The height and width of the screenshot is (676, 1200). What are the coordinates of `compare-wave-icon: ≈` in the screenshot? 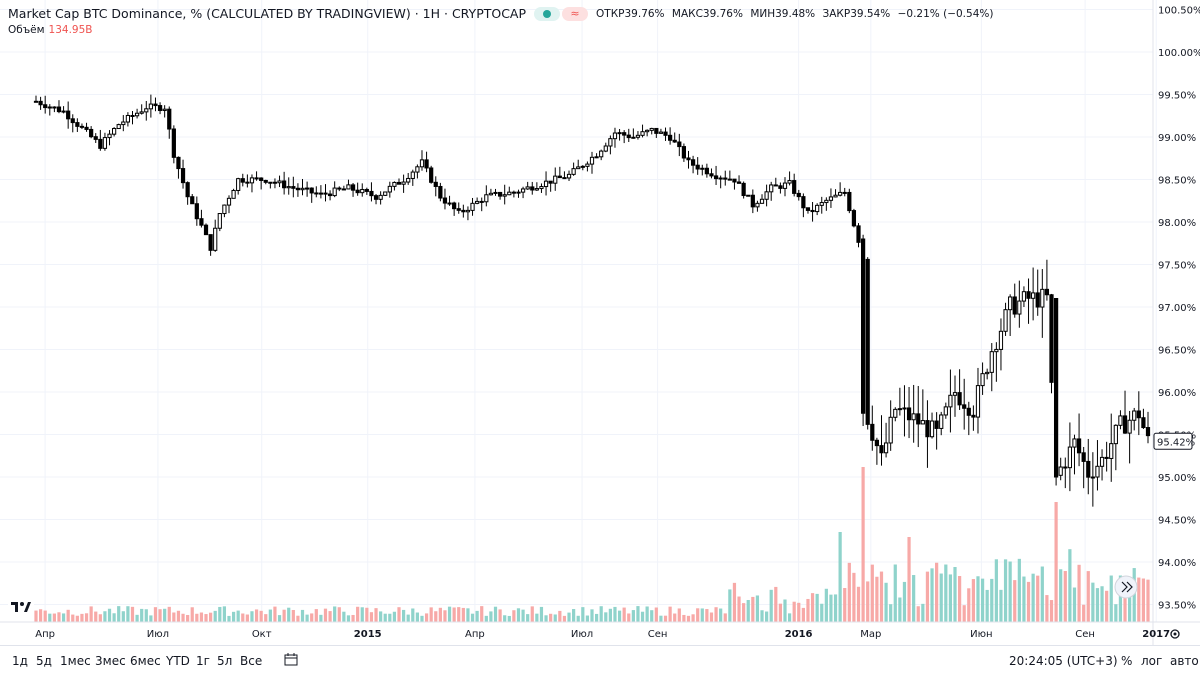 It's located at (575, 13).